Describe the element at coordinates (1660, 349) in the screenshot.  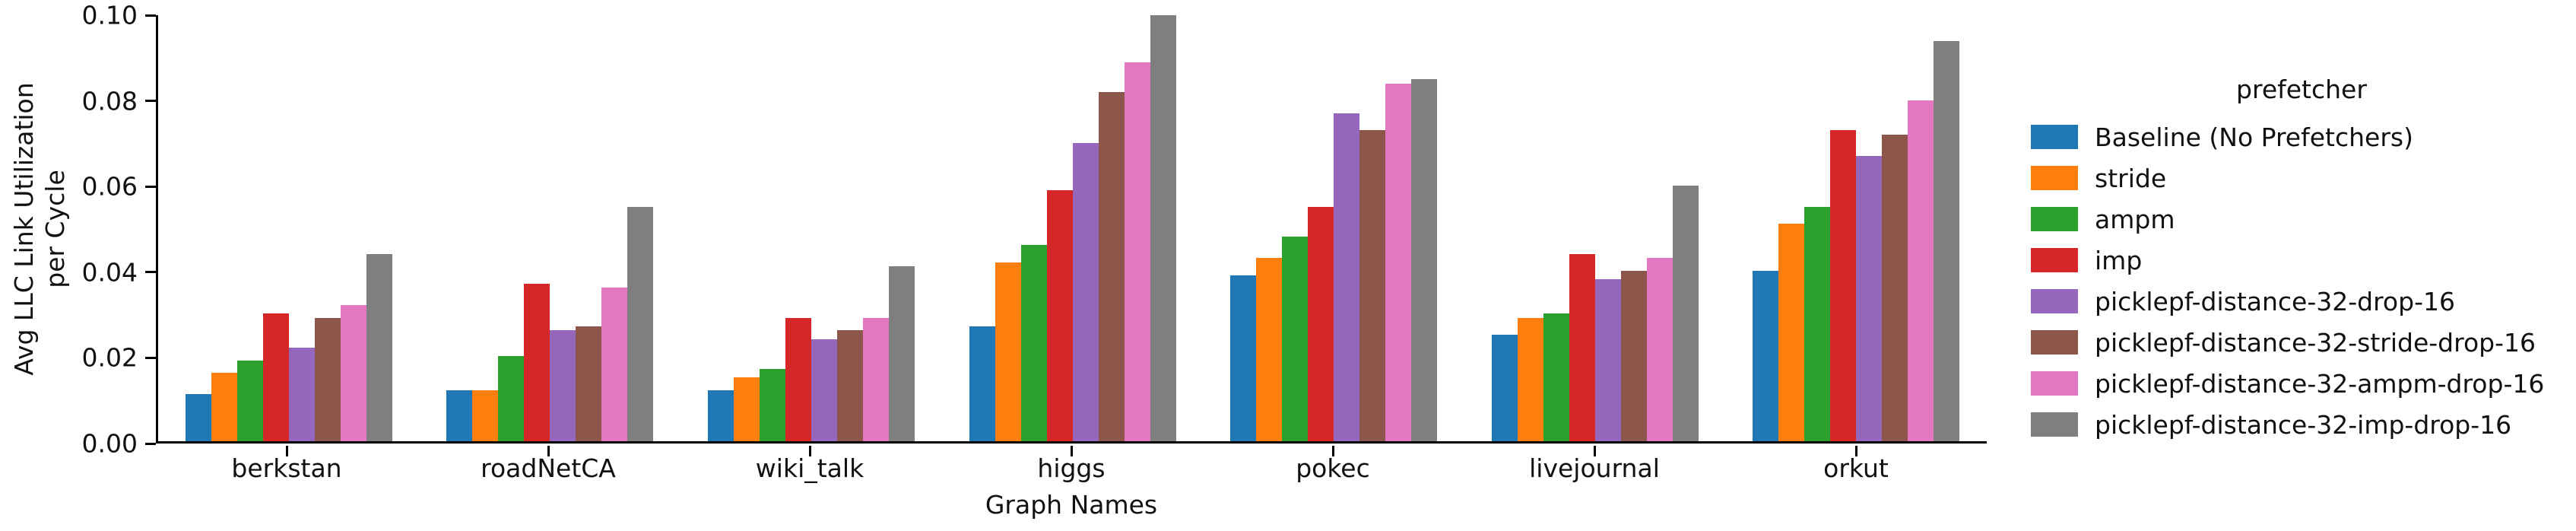
I see `bar-picklepf-distance-32-ampm-drop-16-livejournal` at that location.